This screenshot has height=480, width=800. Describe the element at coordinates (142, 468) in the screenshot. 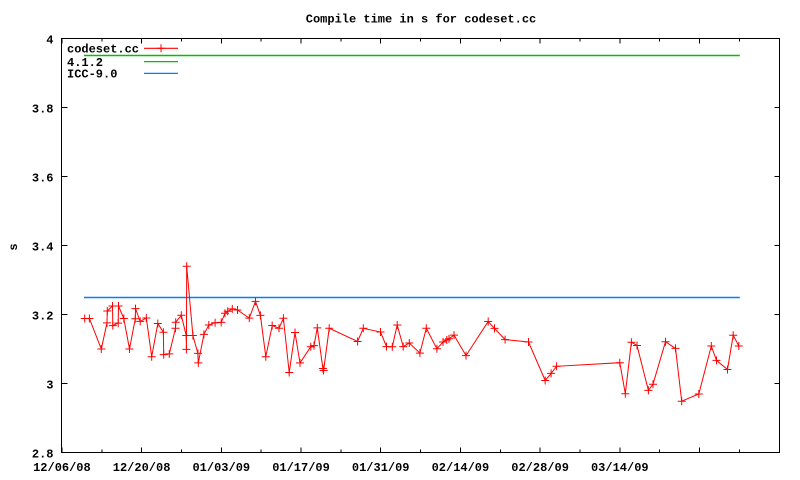

I see `svg-text: 12/20/08` at that location.